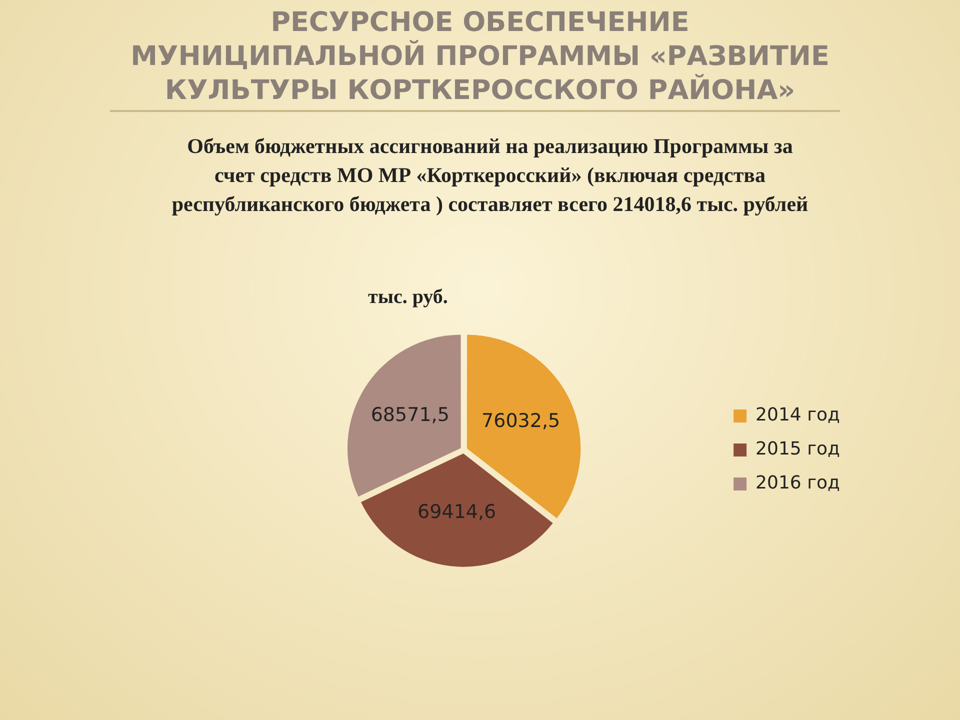  I want to click on legend-label: 2016 год, so click(798, 483).